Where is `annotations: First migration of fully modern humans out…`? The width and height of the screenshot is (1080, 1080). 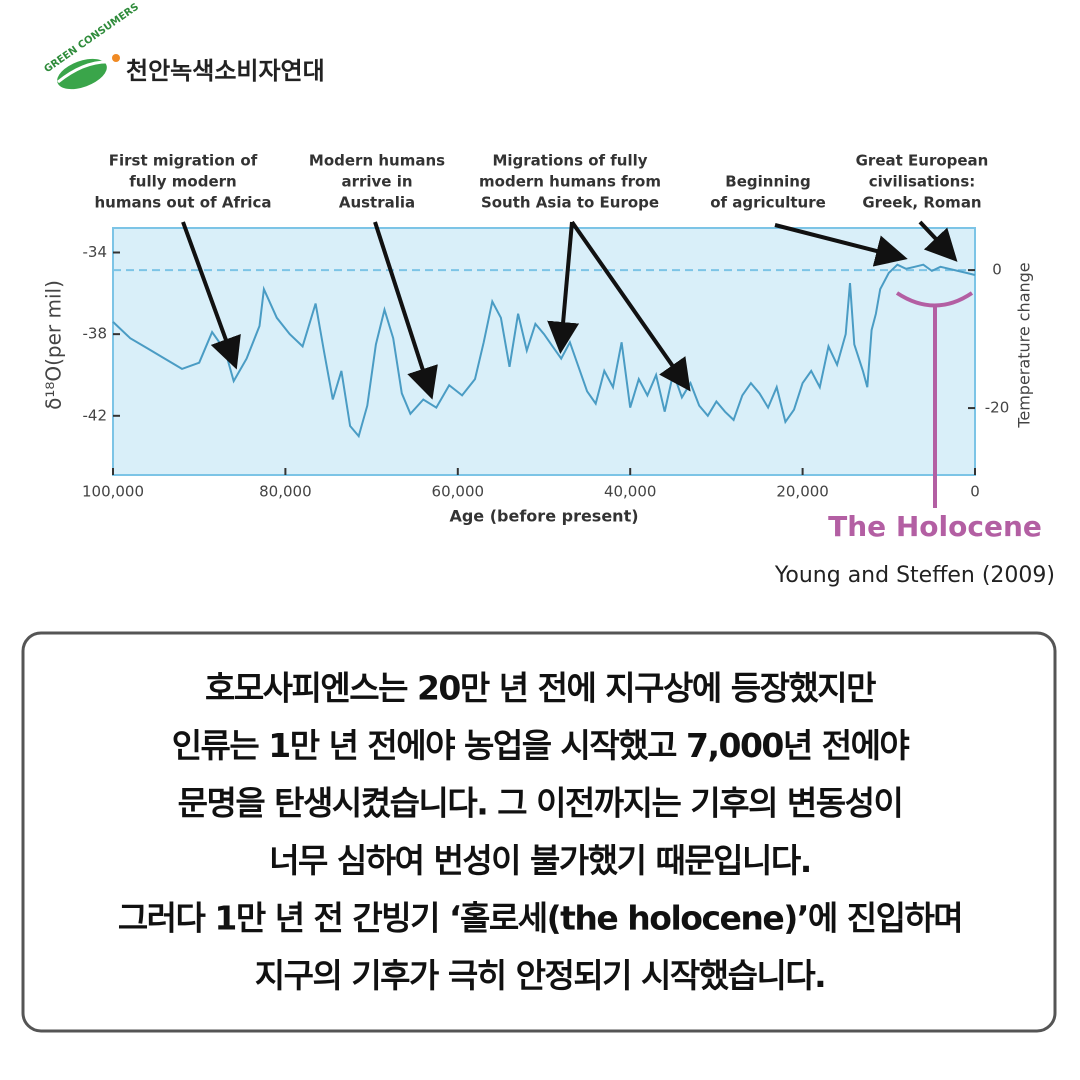
annotations: First migration of fully modern humans out… is located at coordinates (541, 182).